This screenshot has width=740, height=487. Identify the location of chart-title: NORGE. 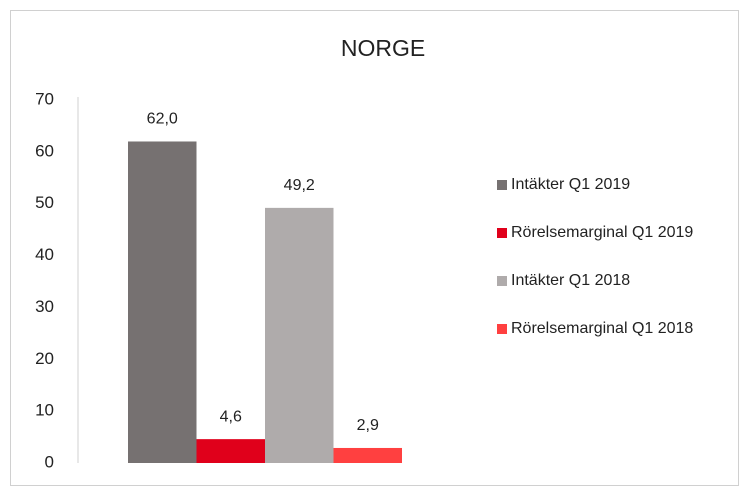
(383, 48).